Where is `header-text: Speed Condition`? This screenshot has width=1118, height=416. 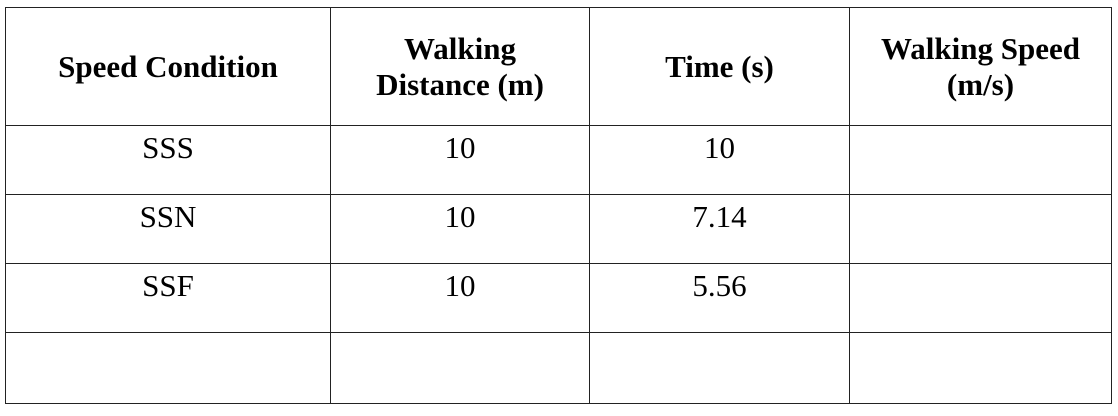
header-text: Speed Condition is located at coordinates (168, 66).